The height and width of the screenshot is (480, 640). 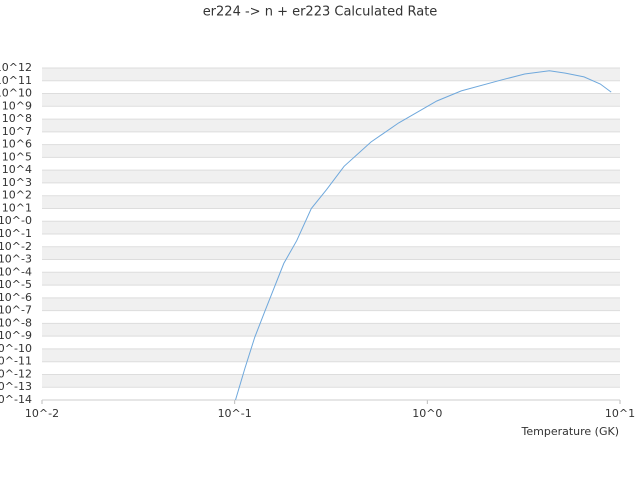 I want to click on x-tick-label: 10^-2, so click(x=42, y=413).